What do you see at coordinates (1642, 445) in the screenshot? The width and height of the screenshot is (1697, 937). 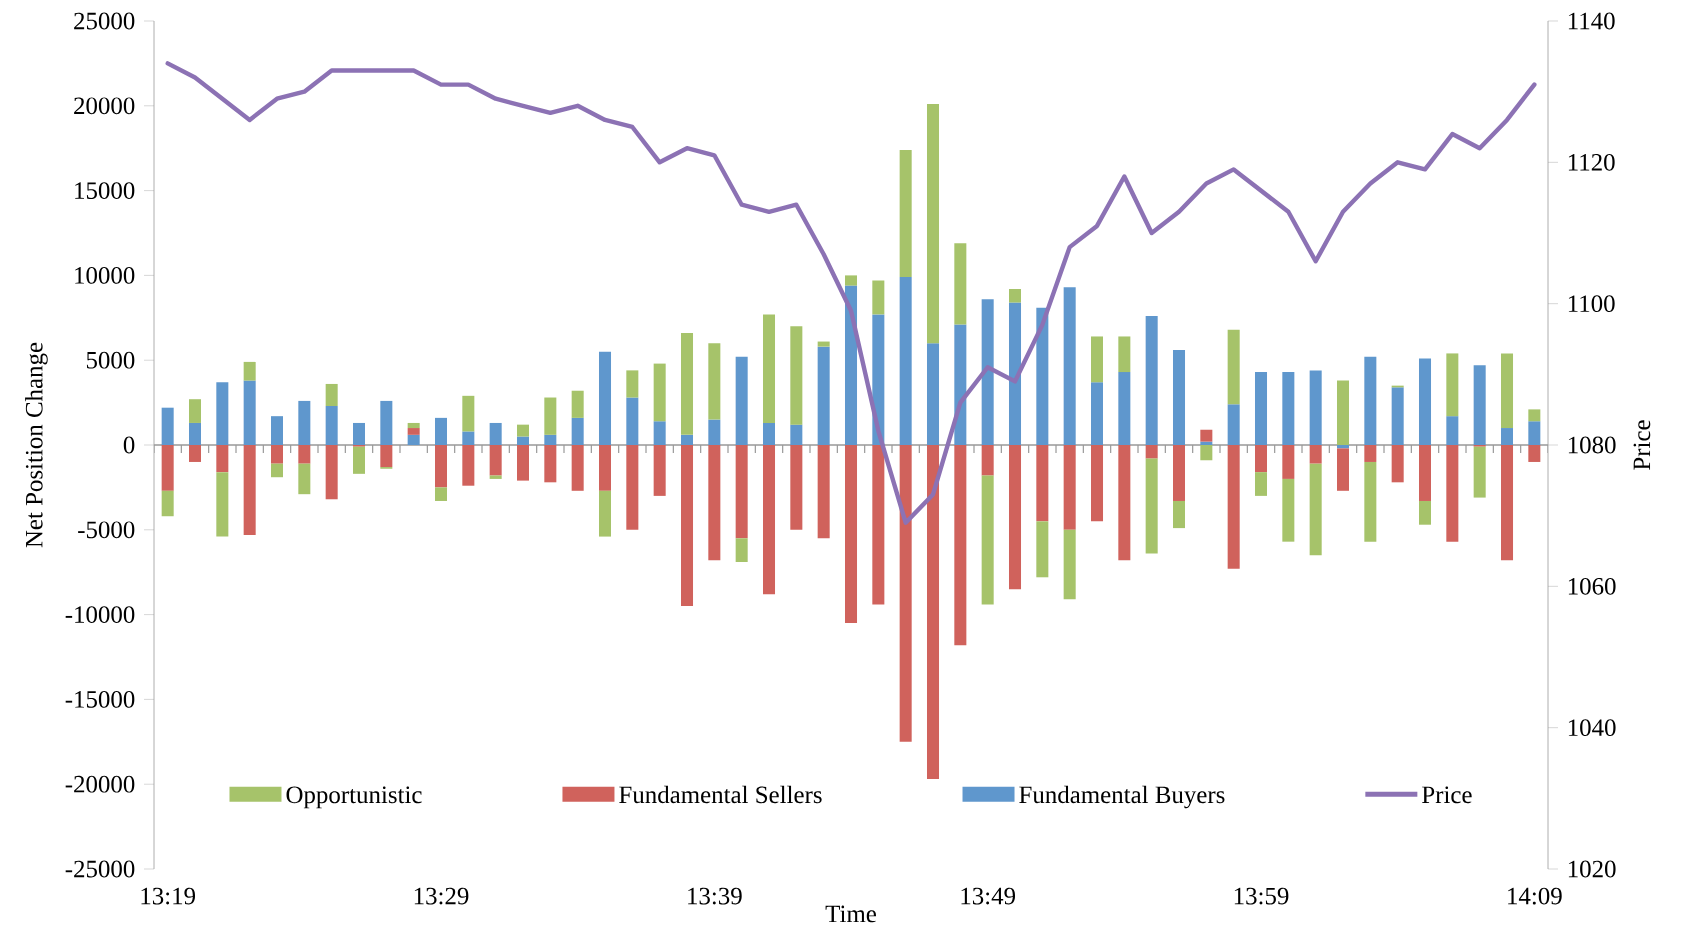 I see `y2-axis-title: Price` at bounding box center [1642, 445].